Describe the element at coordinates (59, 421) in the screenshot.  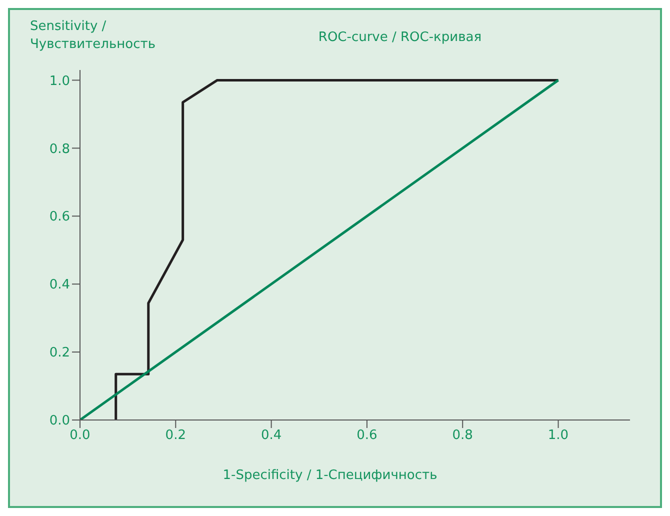
I see `y-tick-label: 0.0` at that location.